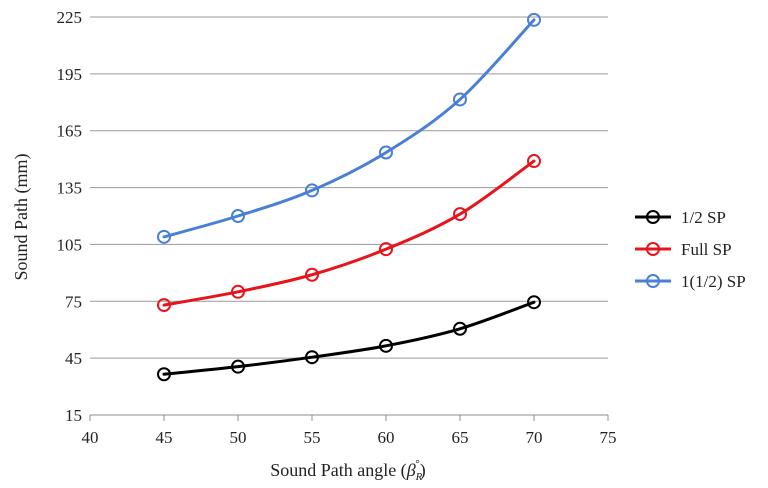 The width and height of the screenshot is (768, 488). Describe the element at coordinates (70, 74) in the screenshot. I see `y-tick-label: 195` at that location.